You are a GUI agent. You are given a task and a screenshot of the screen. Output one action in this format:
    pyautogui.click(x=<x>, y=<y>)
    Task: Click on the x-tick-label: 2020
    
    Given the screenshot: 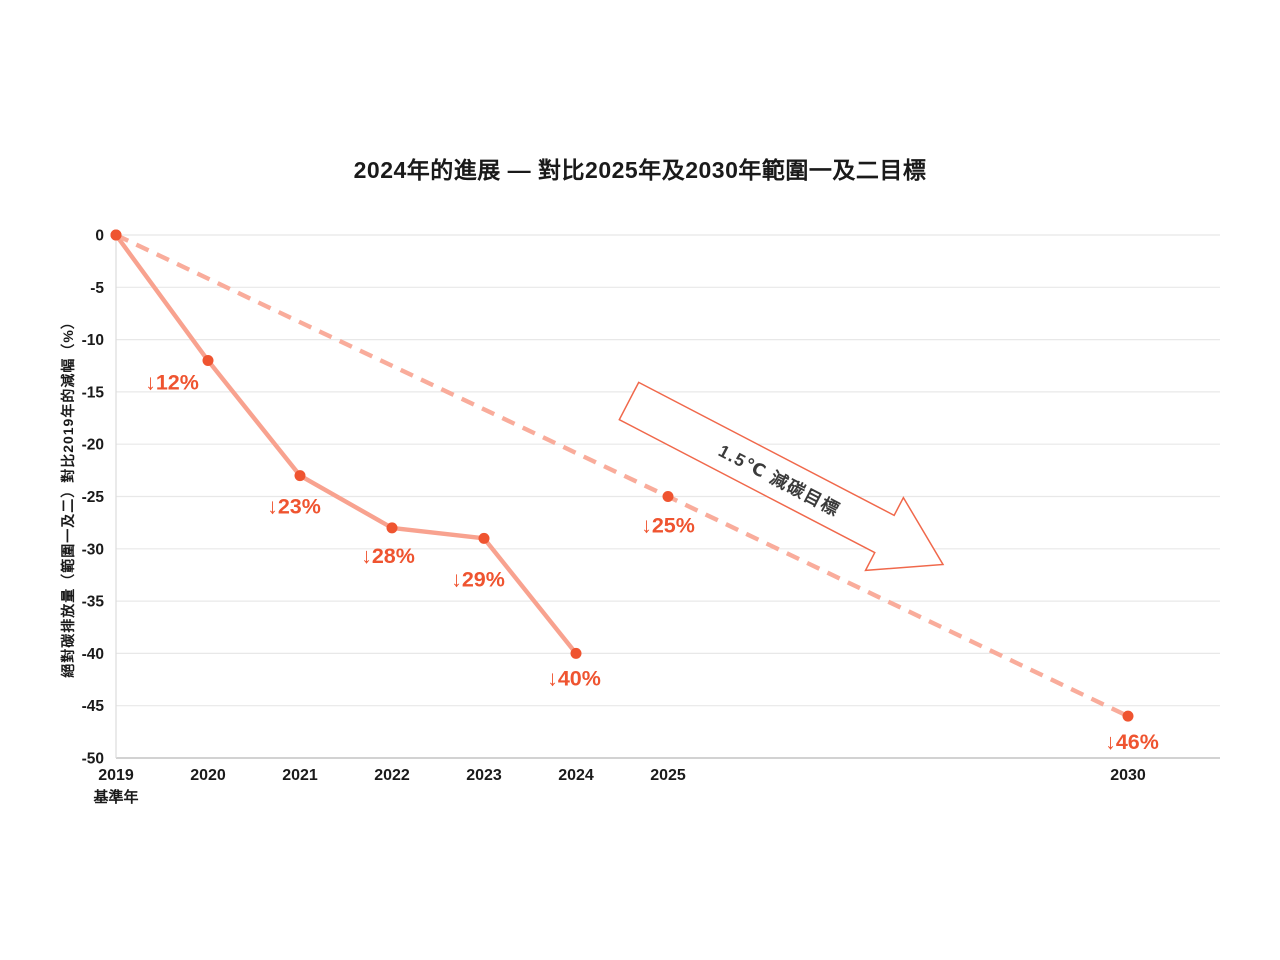 What is the action you would take?
    pyautogui.click(x=208, y=775)
    